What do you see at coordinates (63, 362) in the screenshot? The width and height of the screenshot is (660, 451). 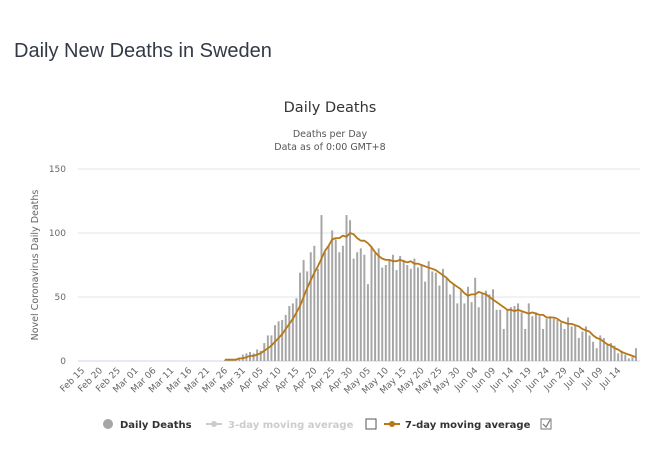 I see `y-tick-label: 0` at bounding box center [63, 362].